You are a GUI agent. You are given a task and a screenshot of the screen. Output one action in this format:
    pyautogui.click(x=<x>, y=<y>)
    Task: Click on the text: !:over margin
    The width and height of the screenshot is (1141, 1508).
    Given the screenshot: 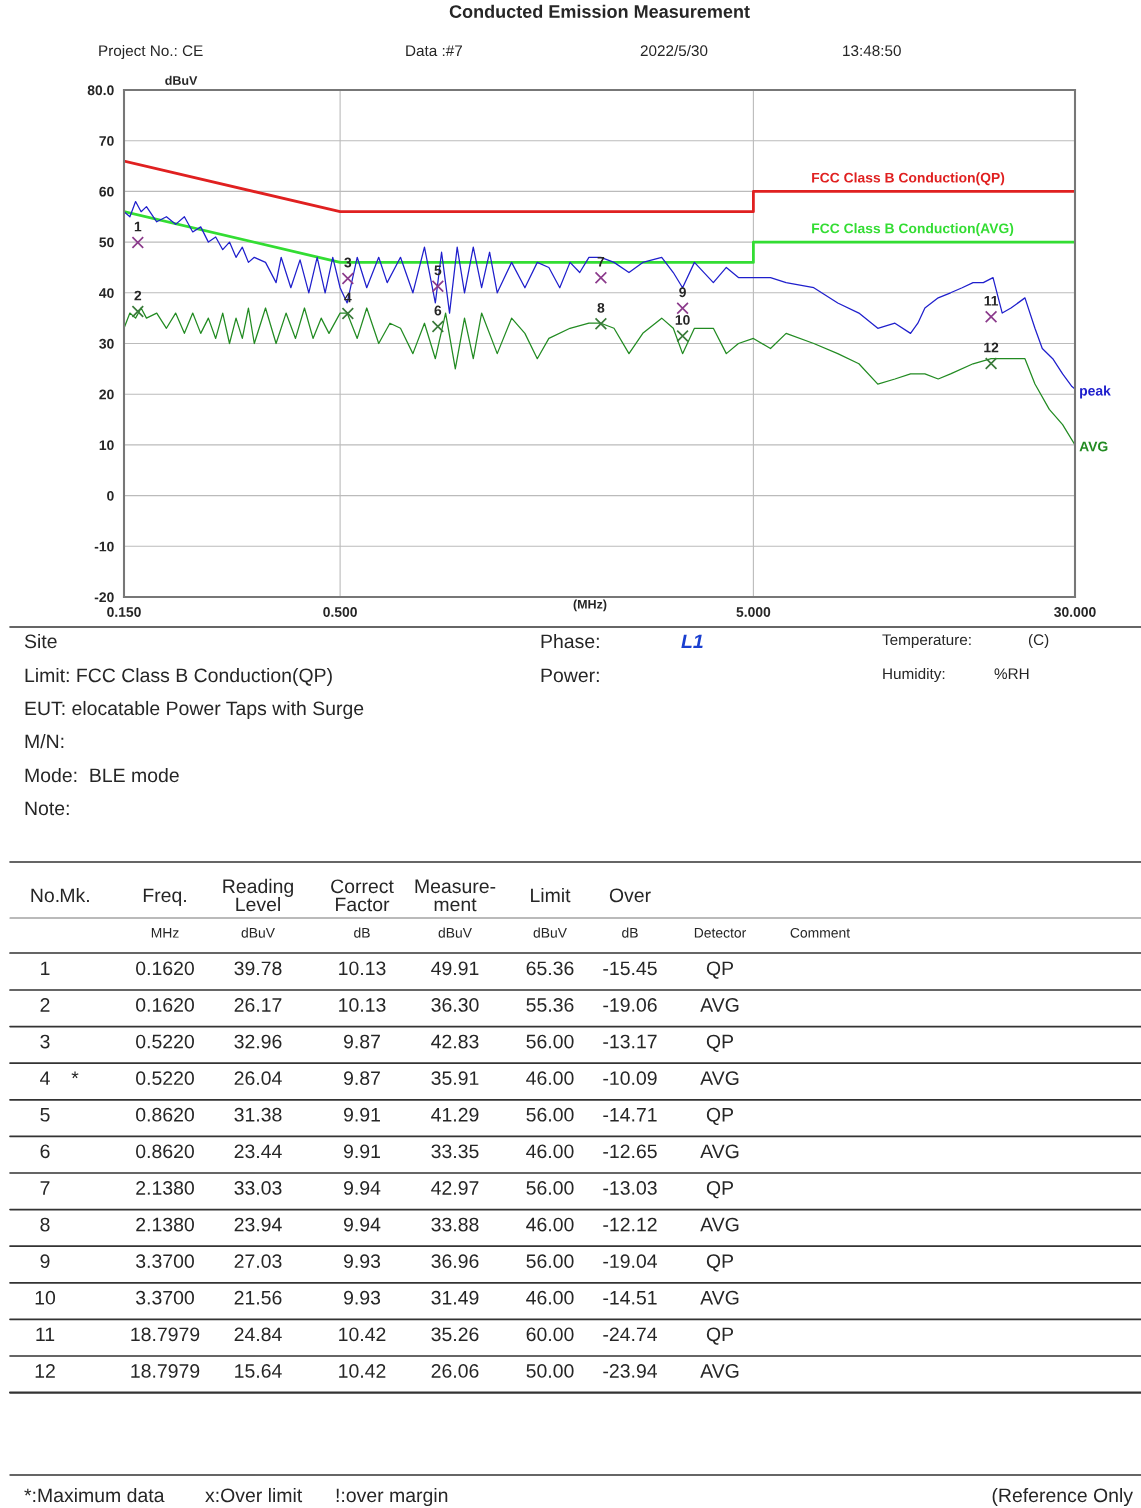 What is the action you would take?
    pyautogui.click(x=392, y=1497)
    